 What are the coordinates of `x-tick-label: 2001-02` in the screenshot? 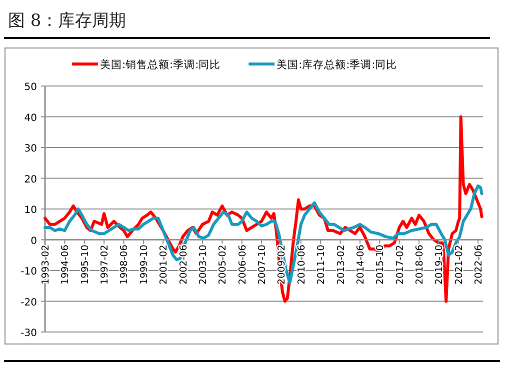 It's located at (164, 264).